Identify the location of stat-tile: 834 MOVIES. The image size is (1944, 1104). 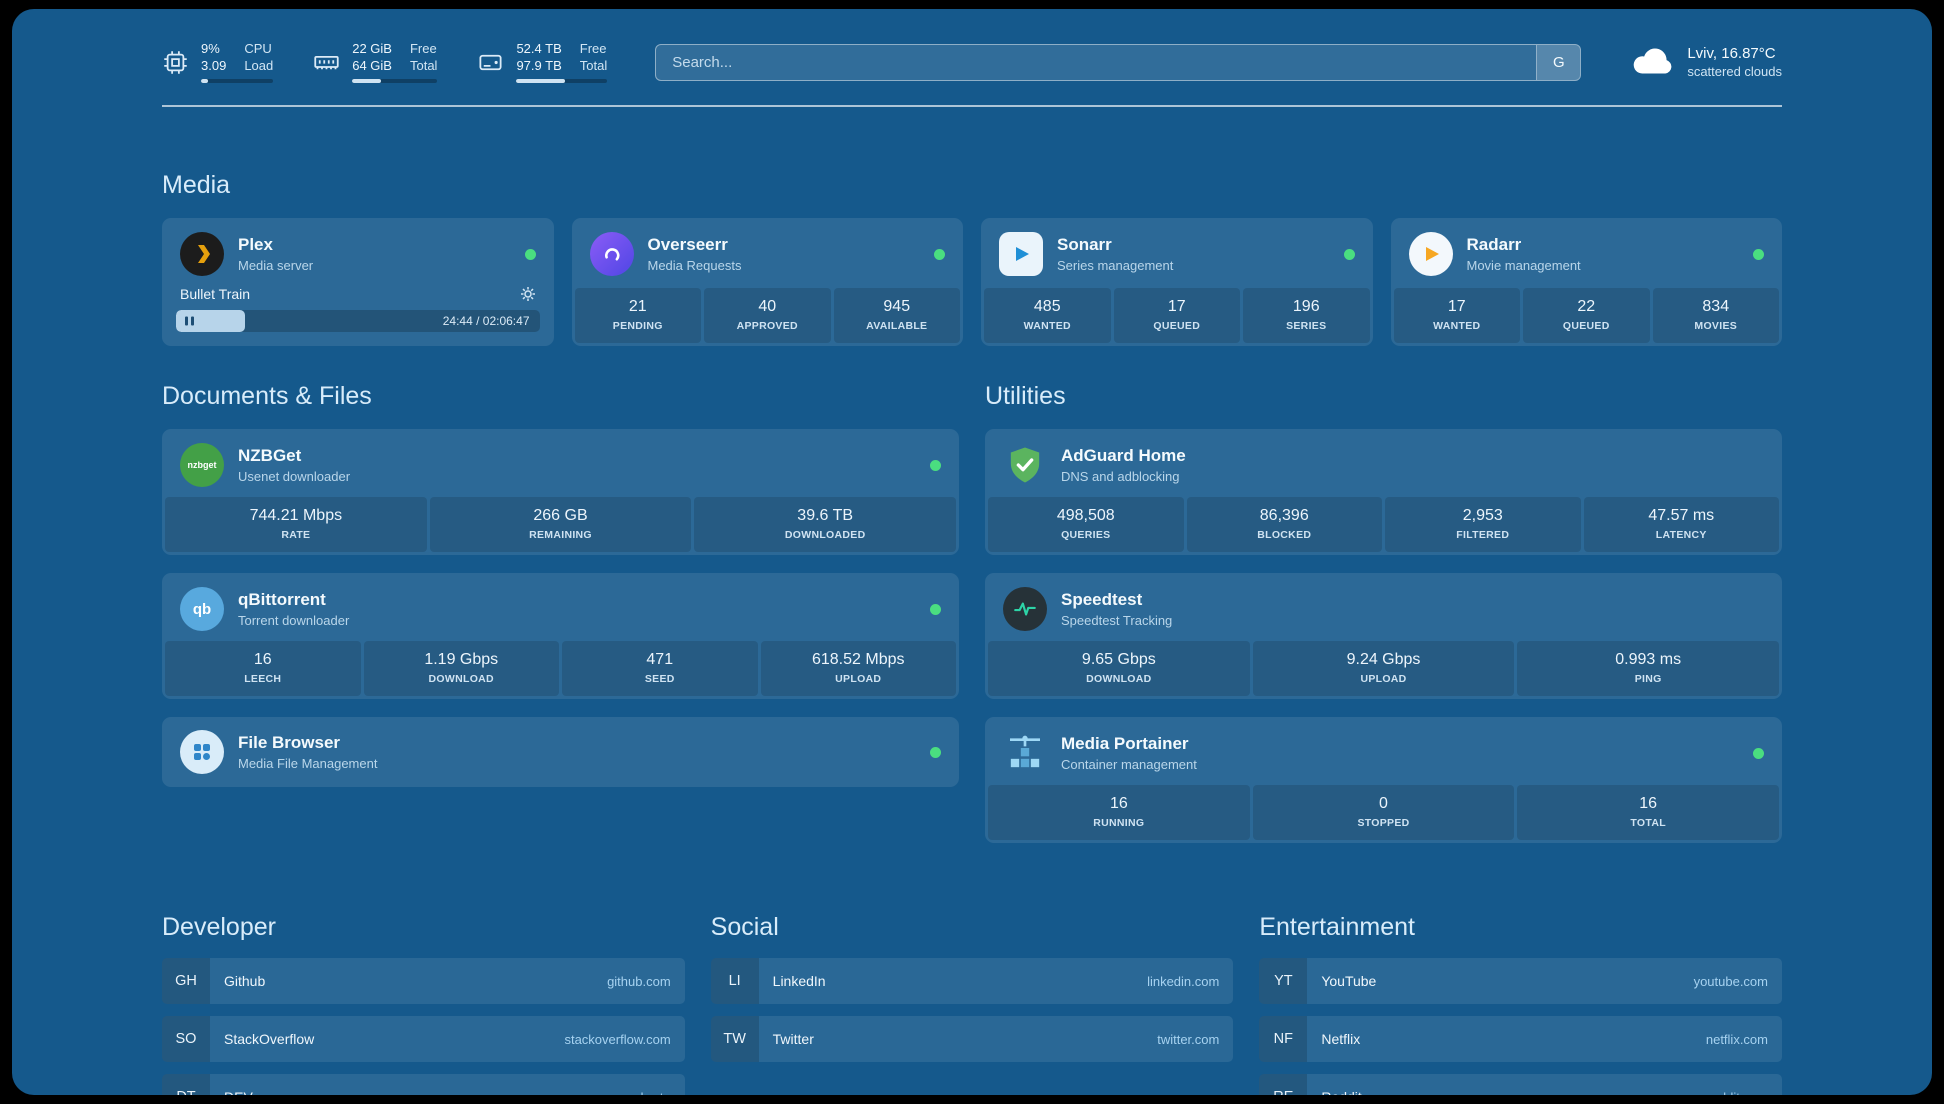
(1715, 315).